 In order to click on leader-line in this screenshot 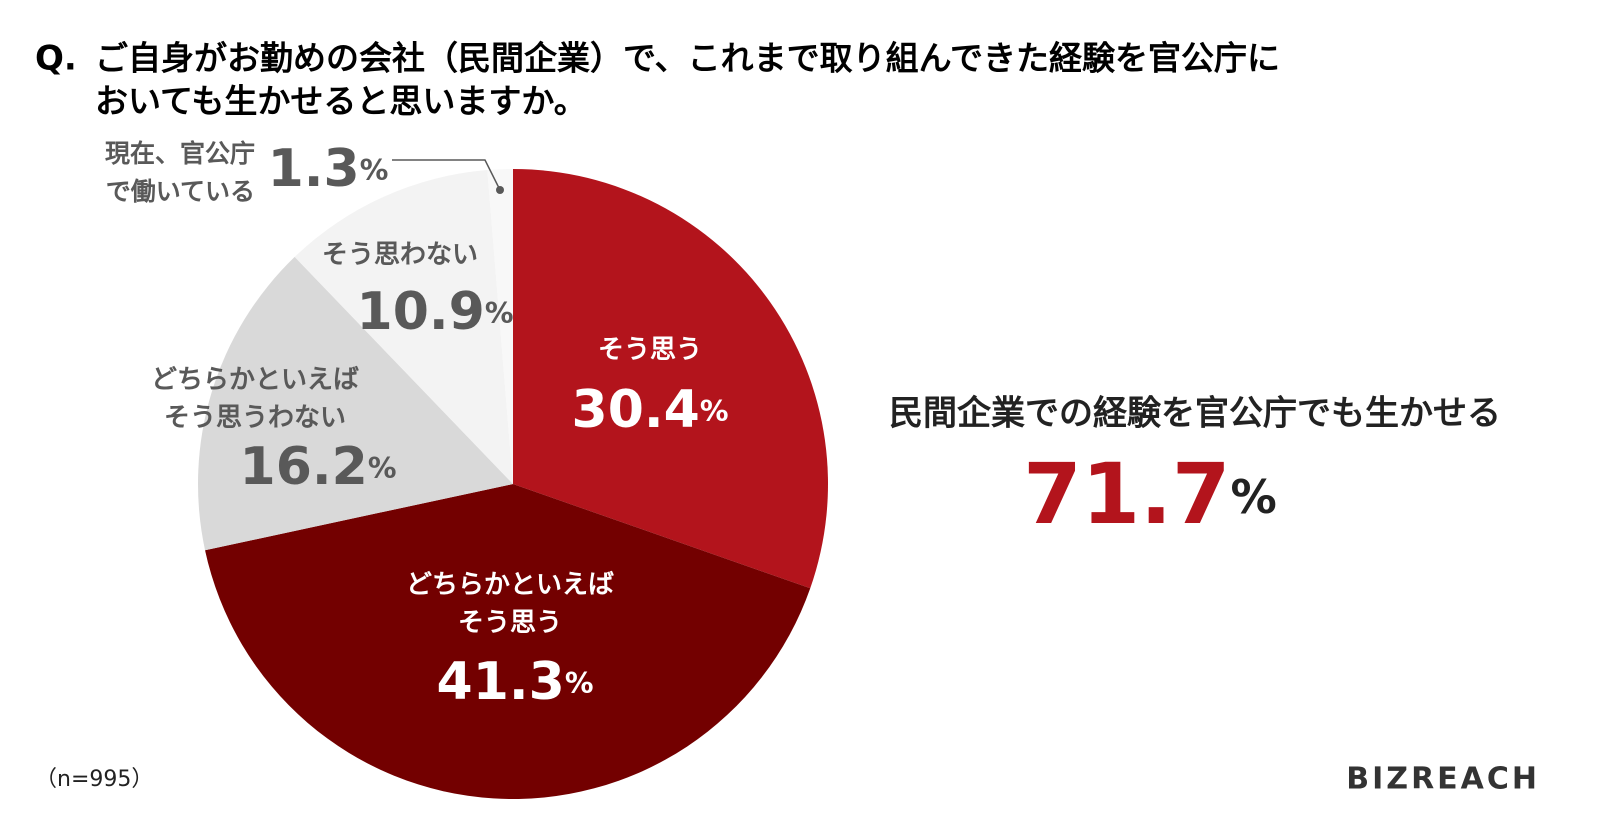, I will do `click(446, 175)`.